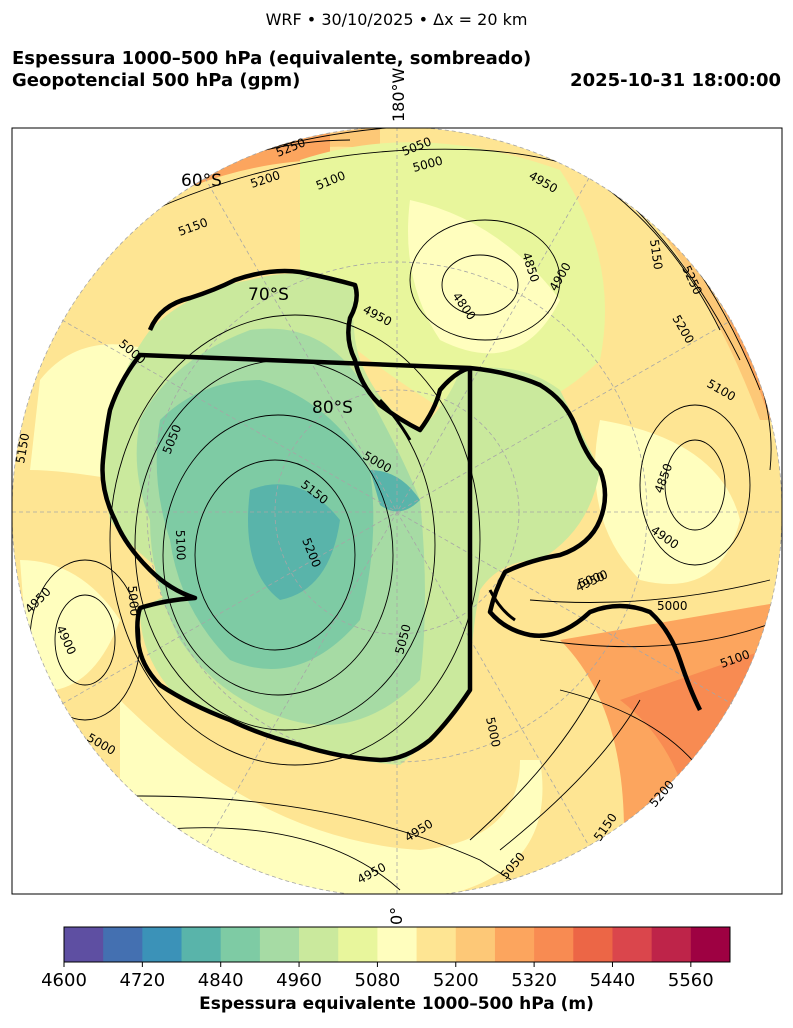 Image resolution: width=793 pixels, height=1028 pixels. I want to click on colorbar-tick-label: 5440, so click(612, 980).